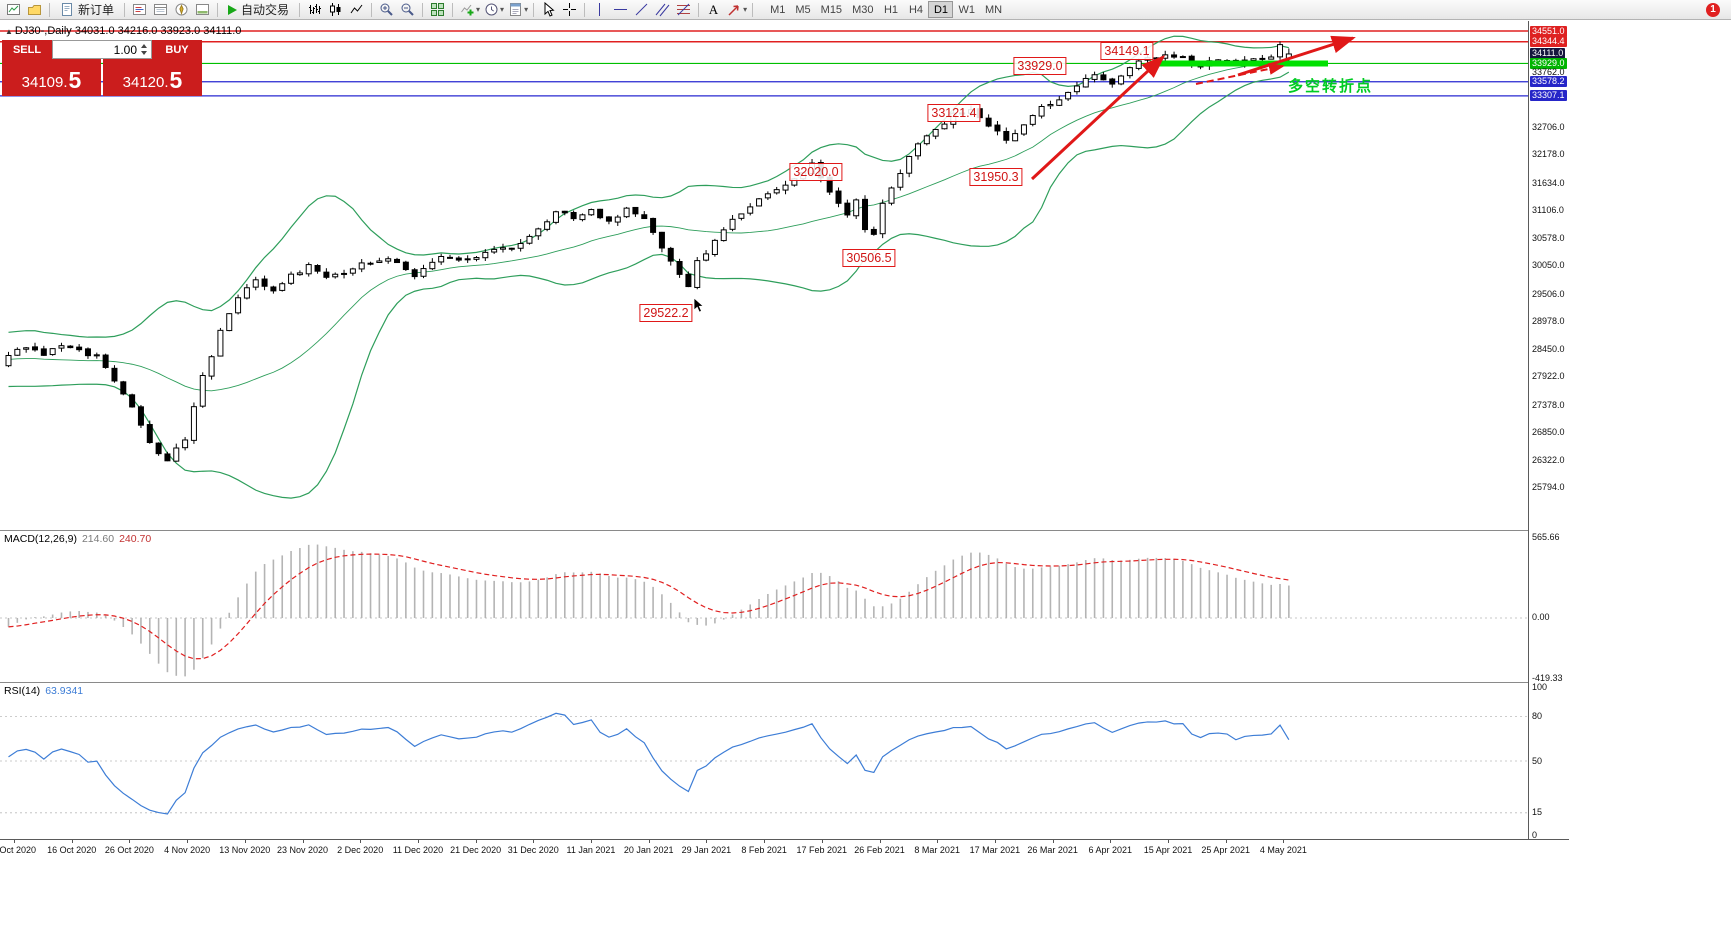  What do you see at coordinates (407, 9) in the screenshot?
I see `zoom-out-icon` at bounding box center [407, 9].